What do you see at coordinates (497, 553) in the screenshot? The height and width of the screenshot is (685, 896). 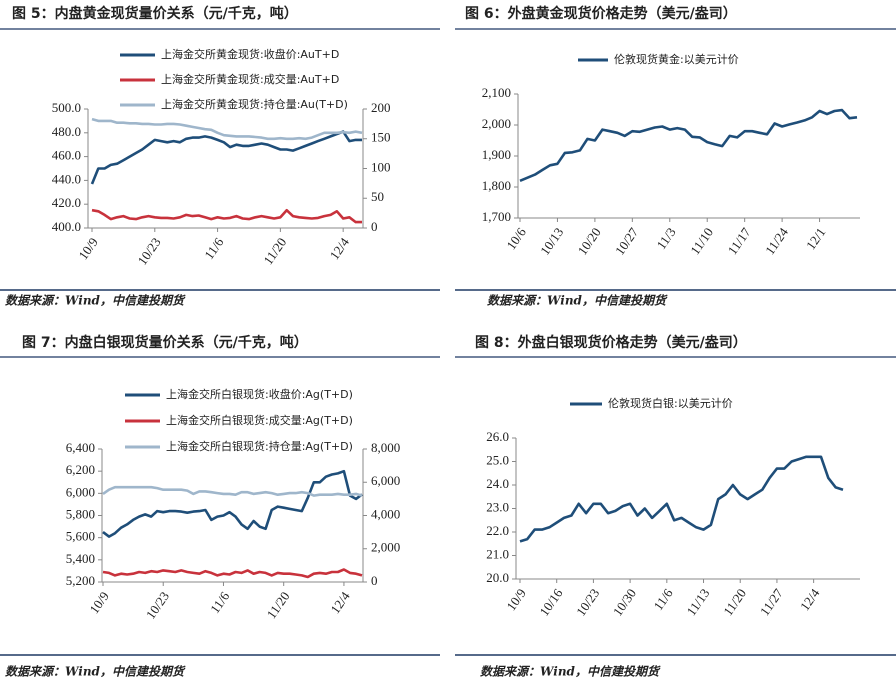 I see `y-tick-label: 21.0` at bounding box center [497, 553].